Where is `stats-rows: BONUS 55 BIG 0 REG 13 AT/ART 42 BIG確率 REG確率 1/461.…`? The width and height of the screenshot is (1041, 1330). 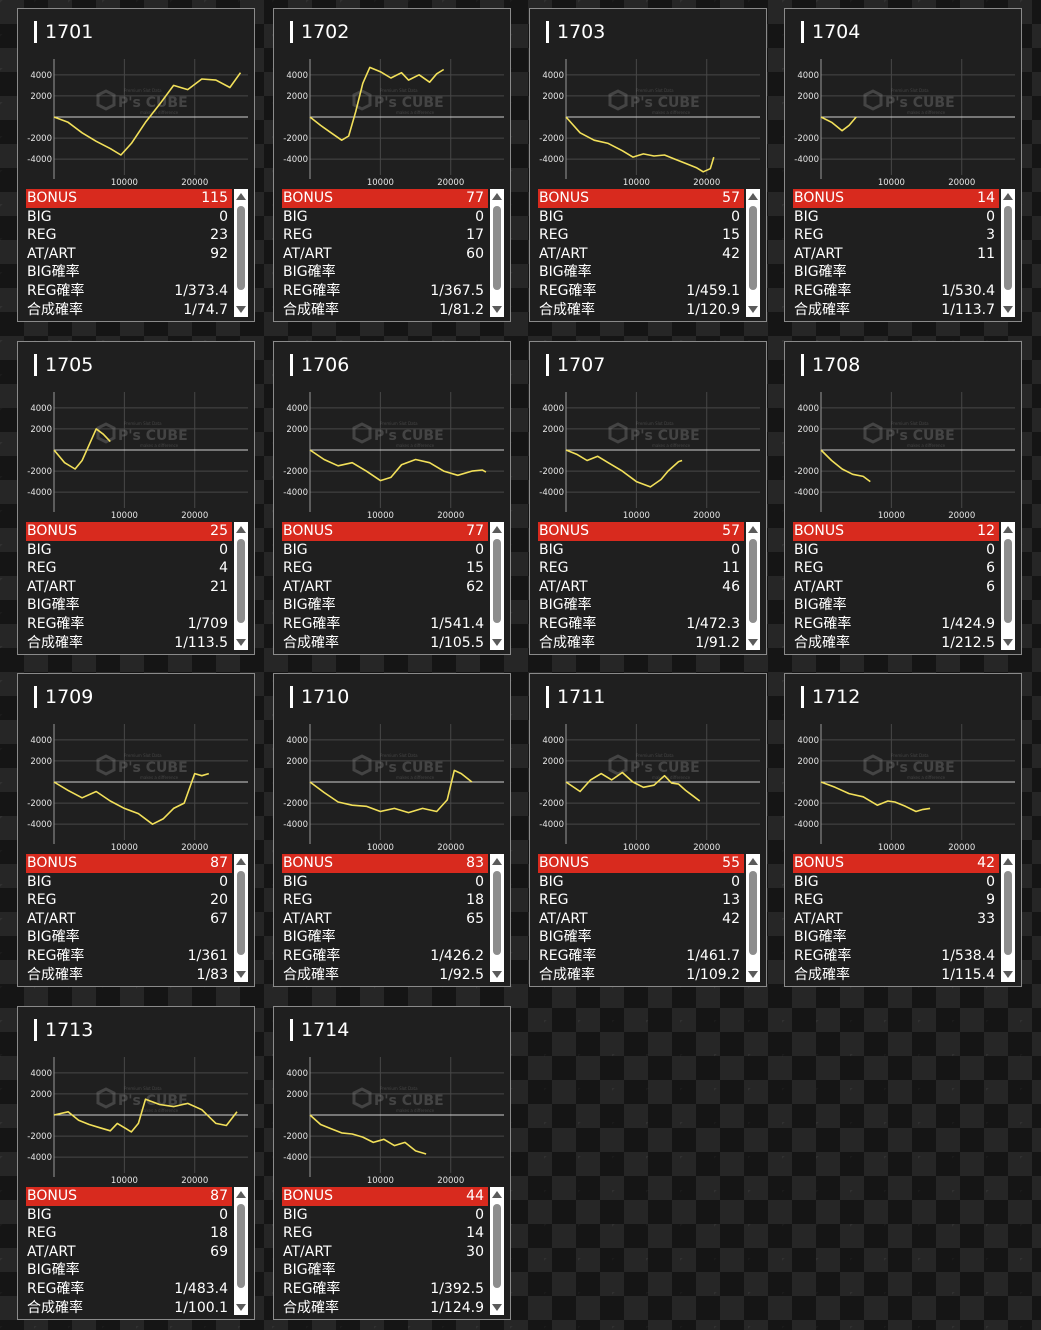
stats-rows: BONUS 55 BIG 0 REG 13 AT/ART 42 BIG確率 REG確率 1/461.… is located at coordinates (641, 919).